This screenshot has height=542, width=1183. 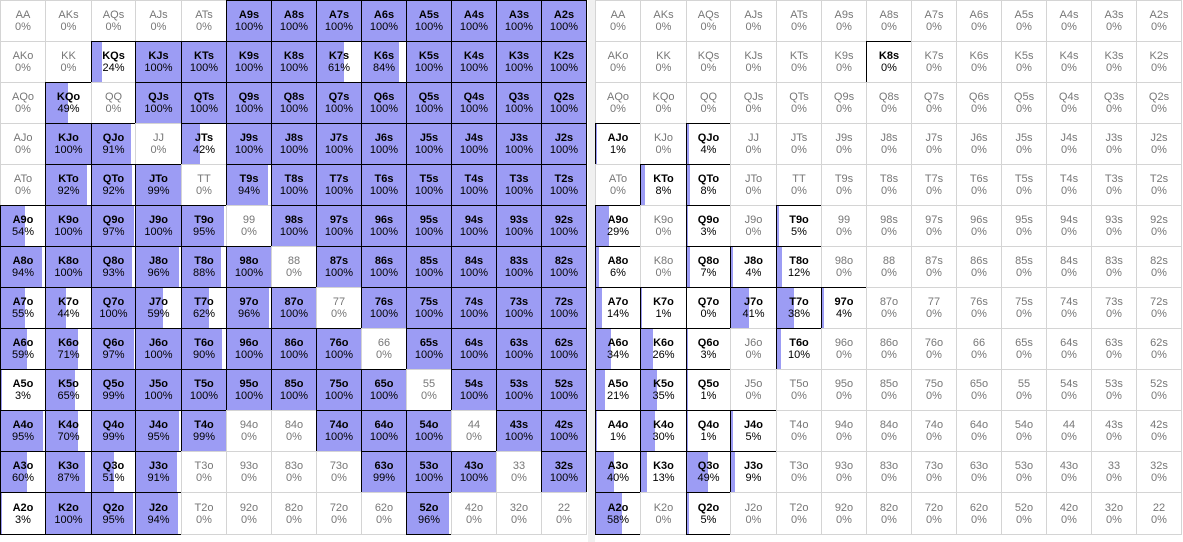 I want to click on hand-cell: 75o 0%, so click(x=934, y=390).